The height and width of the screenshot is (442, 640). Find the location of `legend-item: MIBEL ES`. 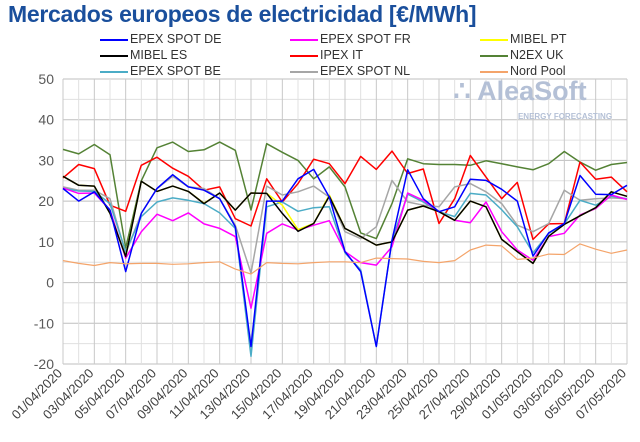

legend-item: MIBEL ES is located at coordinates (143, 55).